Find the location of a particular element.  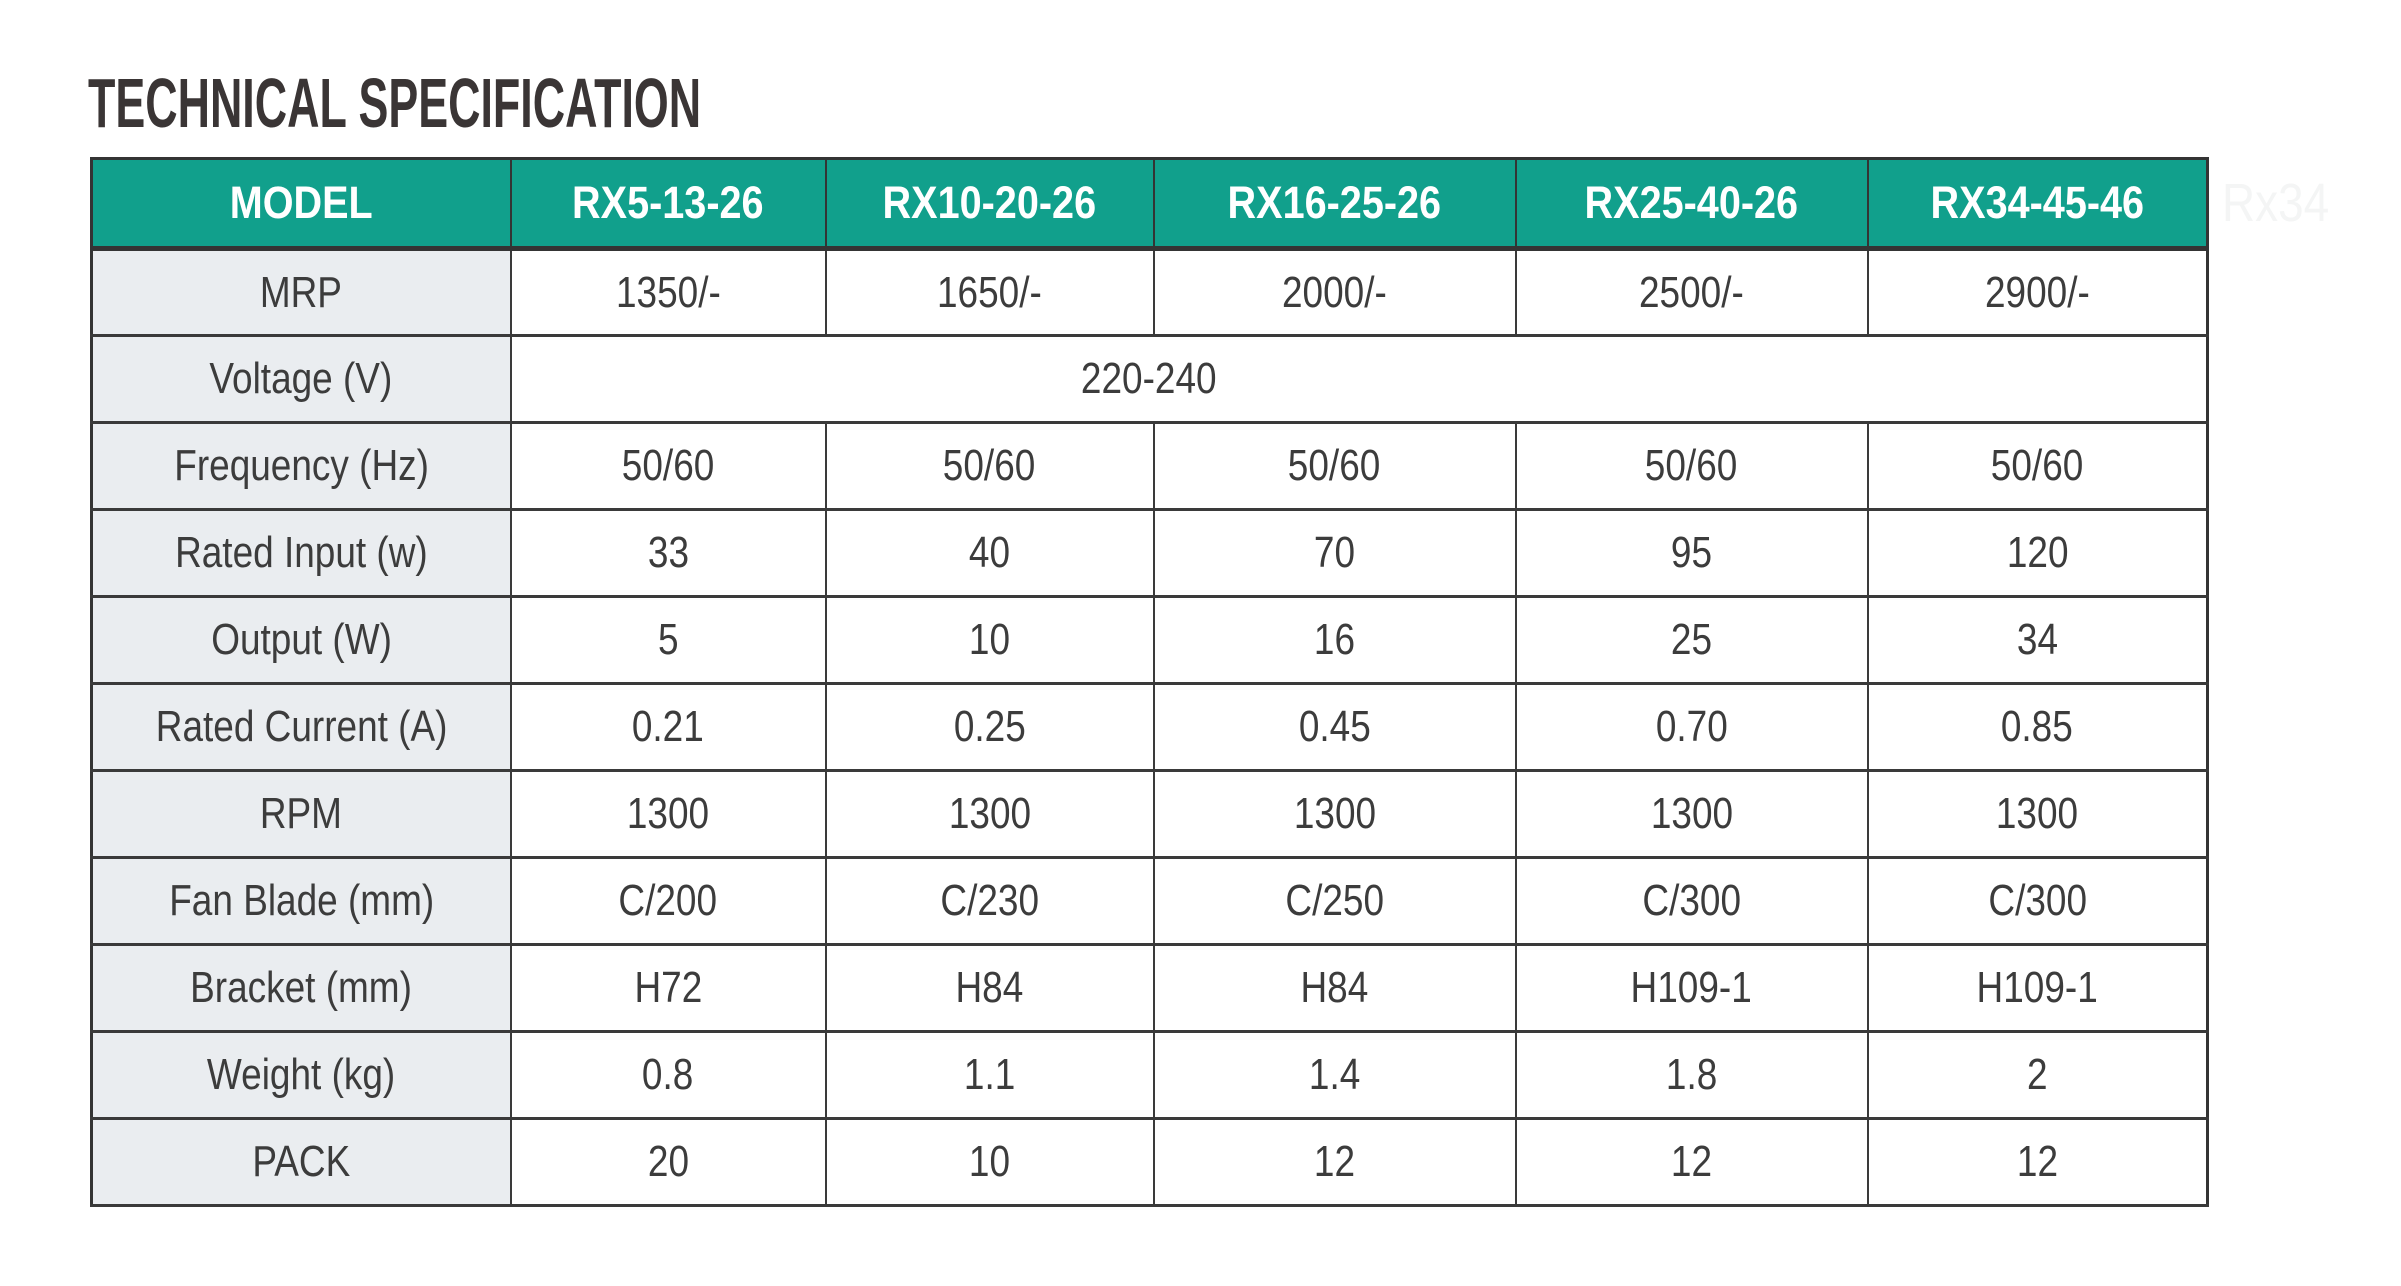

header-label: RX10-20-26 is located at coordinates (989, 202).